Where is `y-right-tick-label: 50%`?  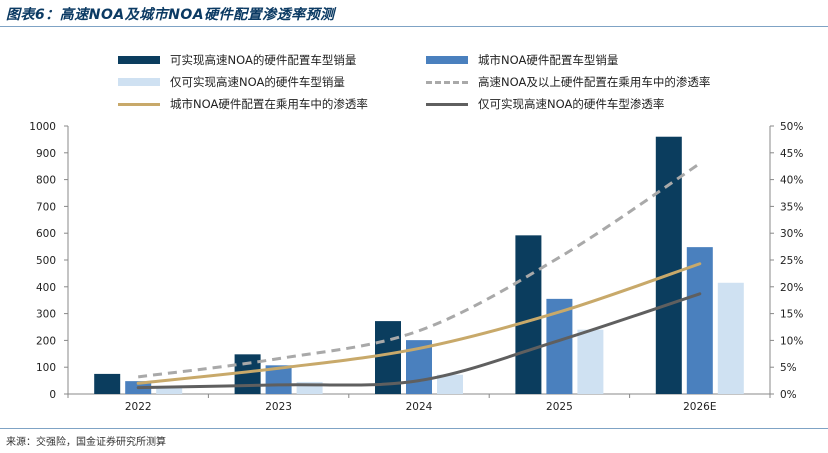 y-right-tick-label: 50% is located at coordinates (791, 127).